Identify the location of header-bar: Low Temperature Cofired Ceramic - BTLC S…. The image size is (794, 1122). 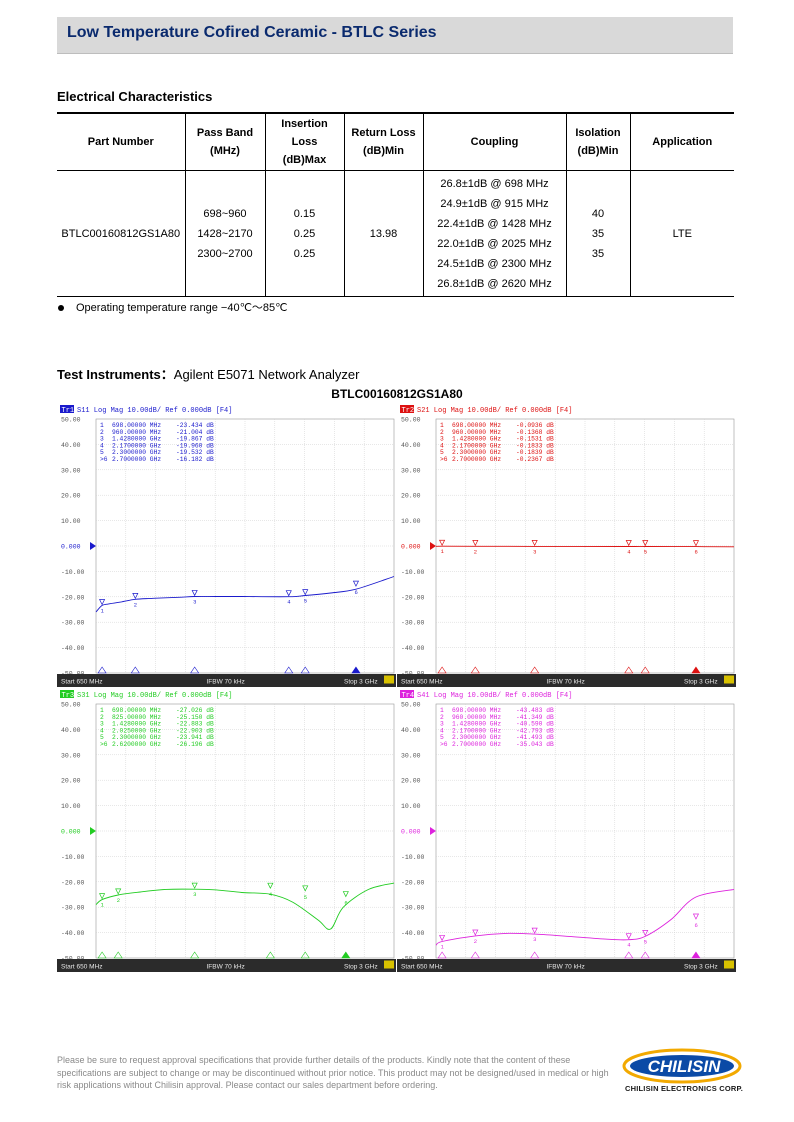
(395, 35).